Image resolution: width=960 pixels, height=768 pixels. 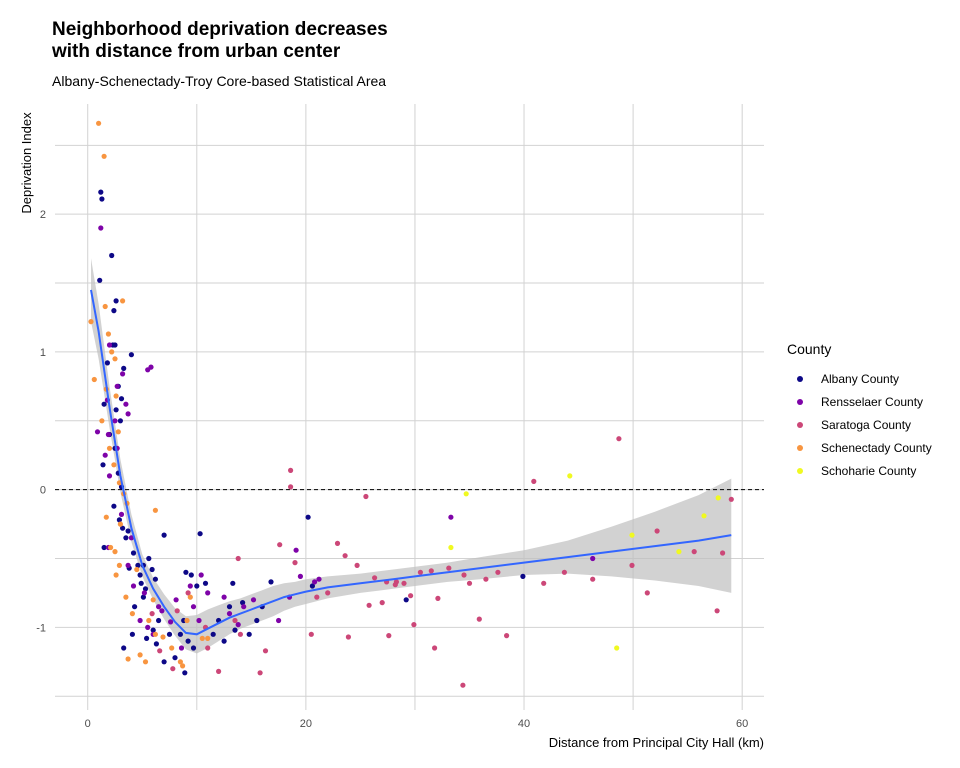 What do you see at coordinates (869, 470) in the screenshot?
I see `legend-label: Schoharie County` at bounding box center [869, 470].